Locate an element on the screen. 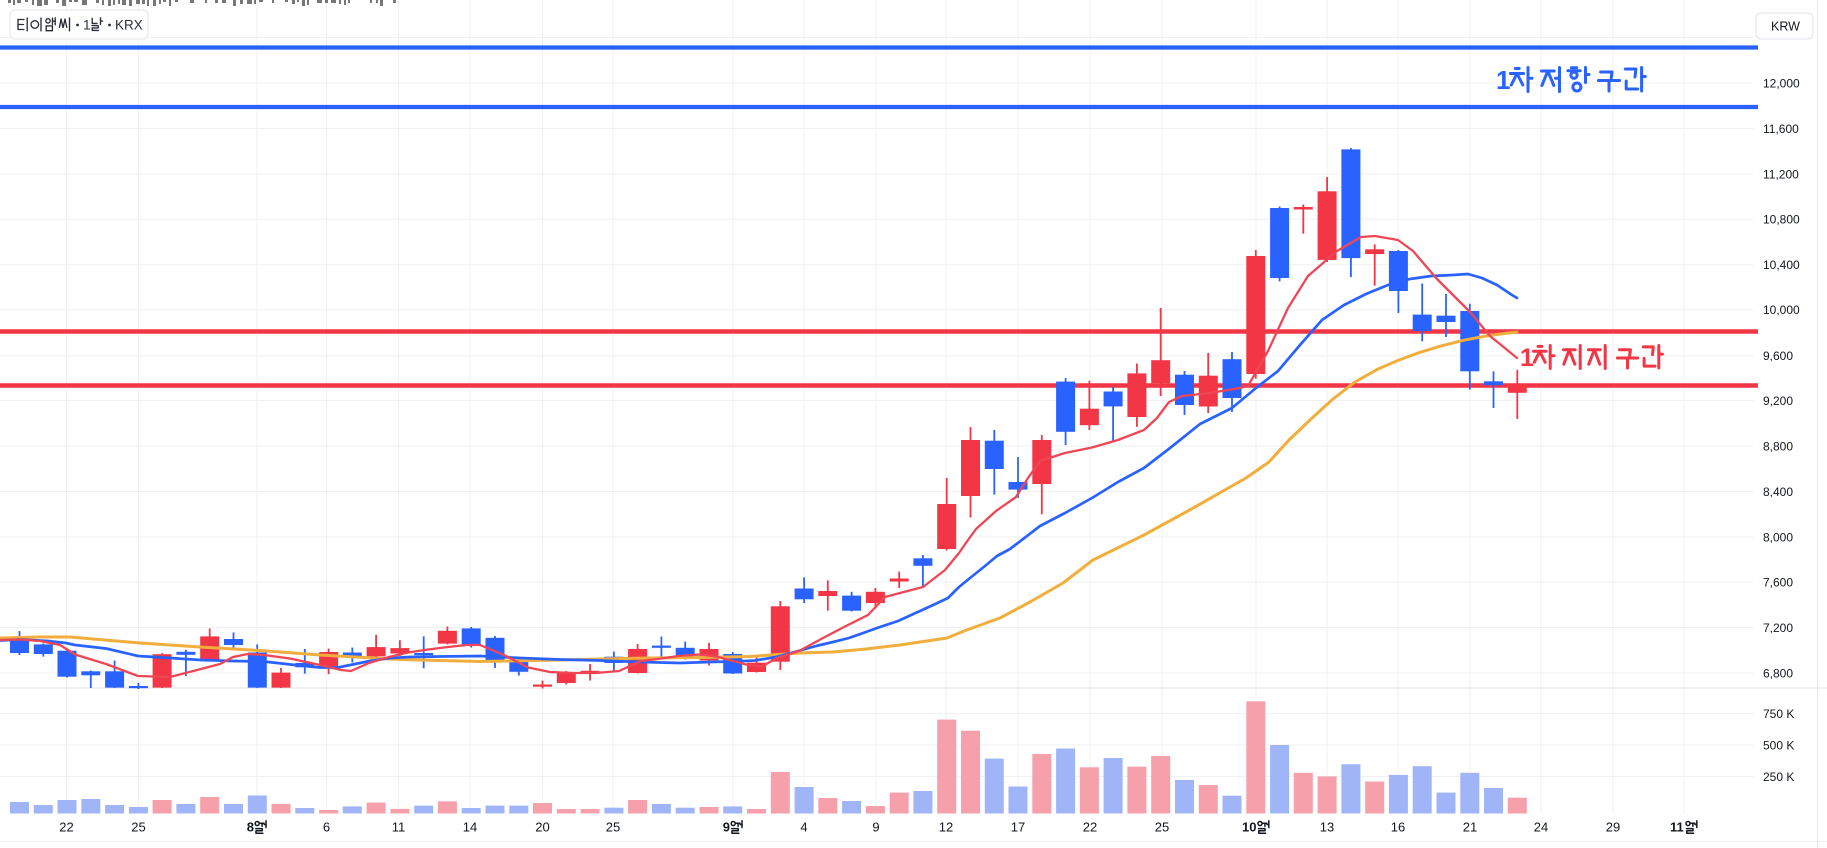  svg-text: 17 is located at coordinates (1018, 827).